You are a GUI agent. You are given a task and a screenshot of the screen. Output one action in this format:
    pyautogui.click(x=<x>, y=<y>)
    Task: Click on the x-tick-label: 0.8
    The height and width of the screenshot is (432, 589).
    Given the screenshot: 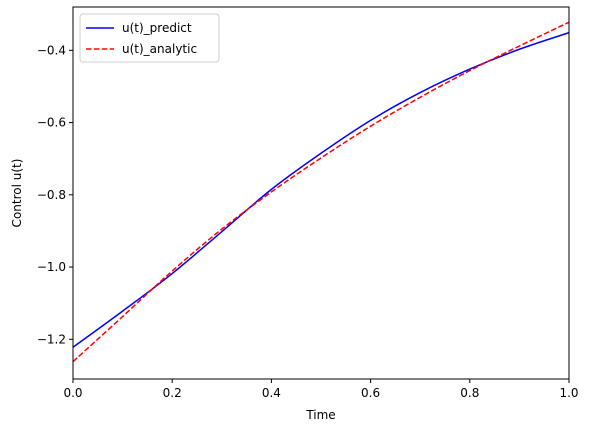 What is the action you would take?
    pyautogui.click(x=469, y=393)
    